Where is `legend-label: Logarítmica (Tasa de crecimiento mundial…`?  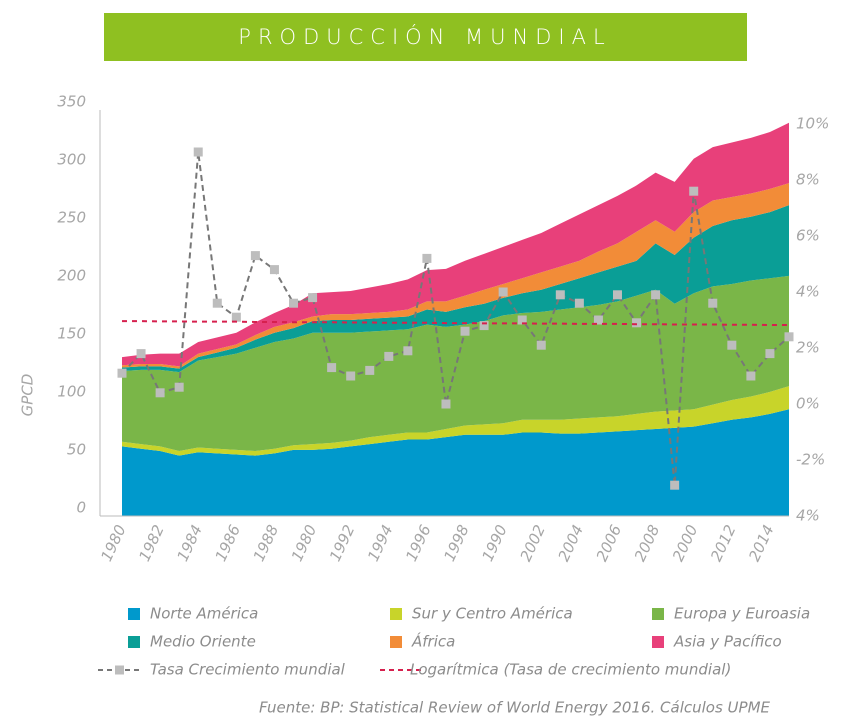 legend-label: Logarítmica (Tasa de crecimiento mundial… is located at coordinates (570, 670).